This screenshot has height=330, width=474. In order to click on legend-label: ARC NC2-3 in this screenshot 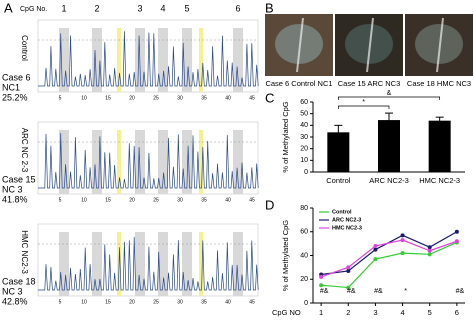, I will do `click(346, 220)`.